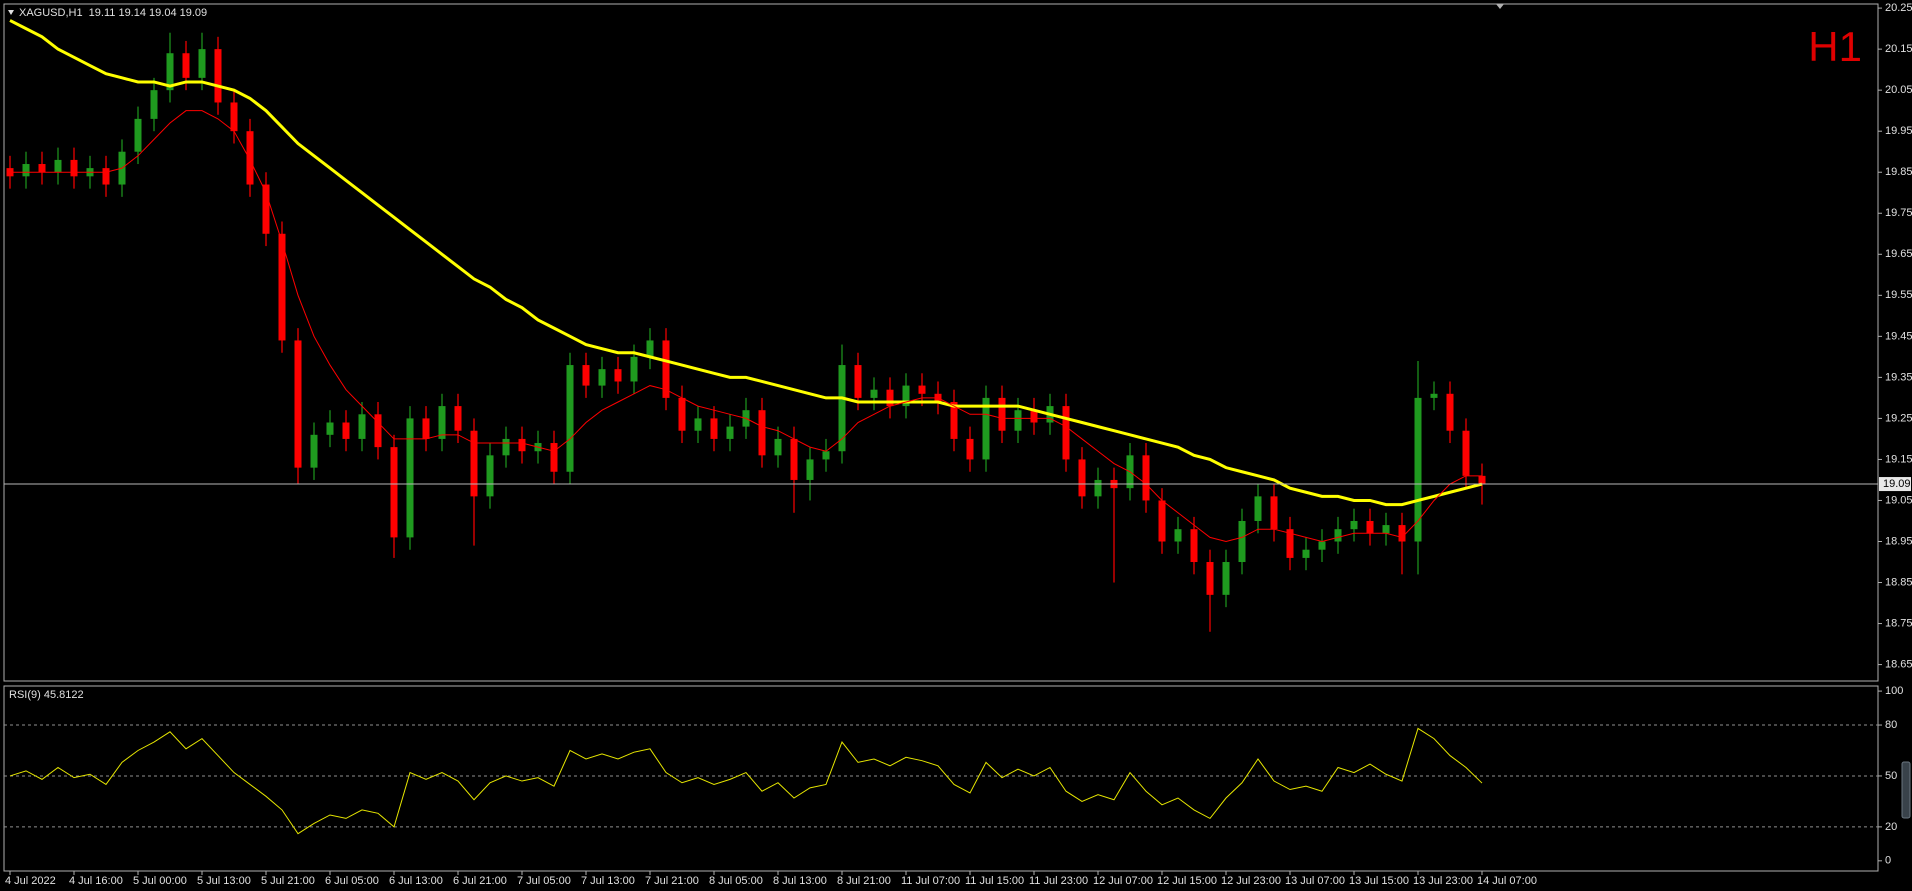  I want to click on scrollbar, so click(1906, 790).